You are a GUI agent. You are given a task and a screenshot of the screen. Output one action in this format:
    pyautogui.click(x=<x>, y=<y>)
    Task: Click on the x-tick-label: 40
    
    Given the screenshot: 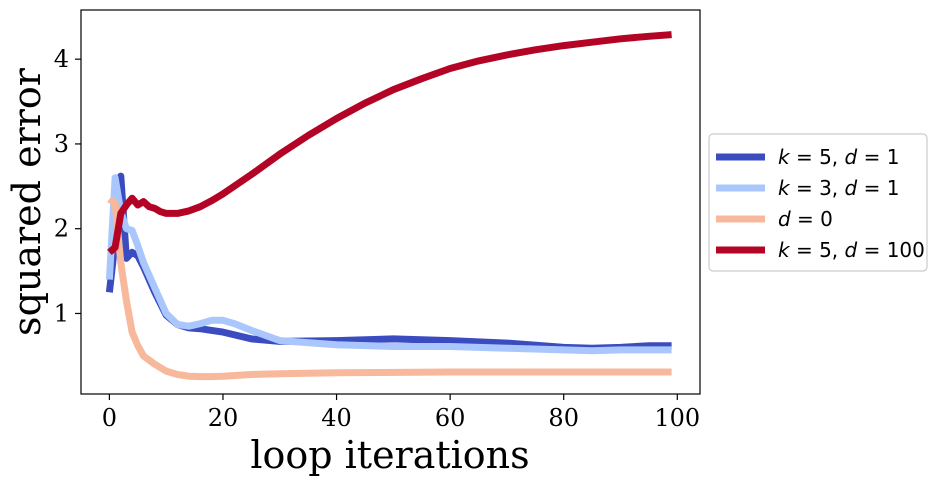 What is the action you would take?
    pyautogui.click(x=336, y=418)
    